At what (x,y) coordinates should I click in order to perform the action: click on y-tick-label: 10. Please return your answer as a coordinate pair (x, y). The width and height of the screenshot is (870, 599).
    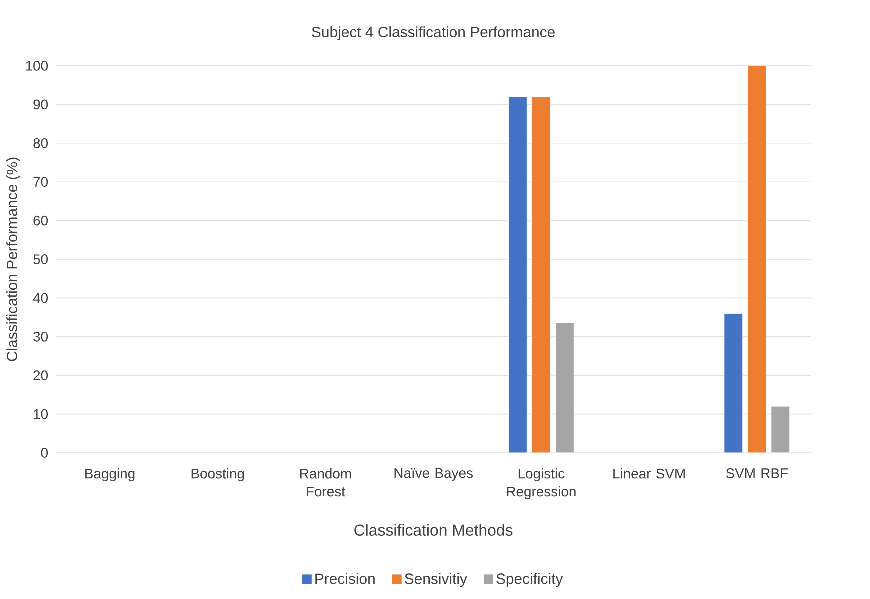
    Looking at the image, I should click on (41, 414).